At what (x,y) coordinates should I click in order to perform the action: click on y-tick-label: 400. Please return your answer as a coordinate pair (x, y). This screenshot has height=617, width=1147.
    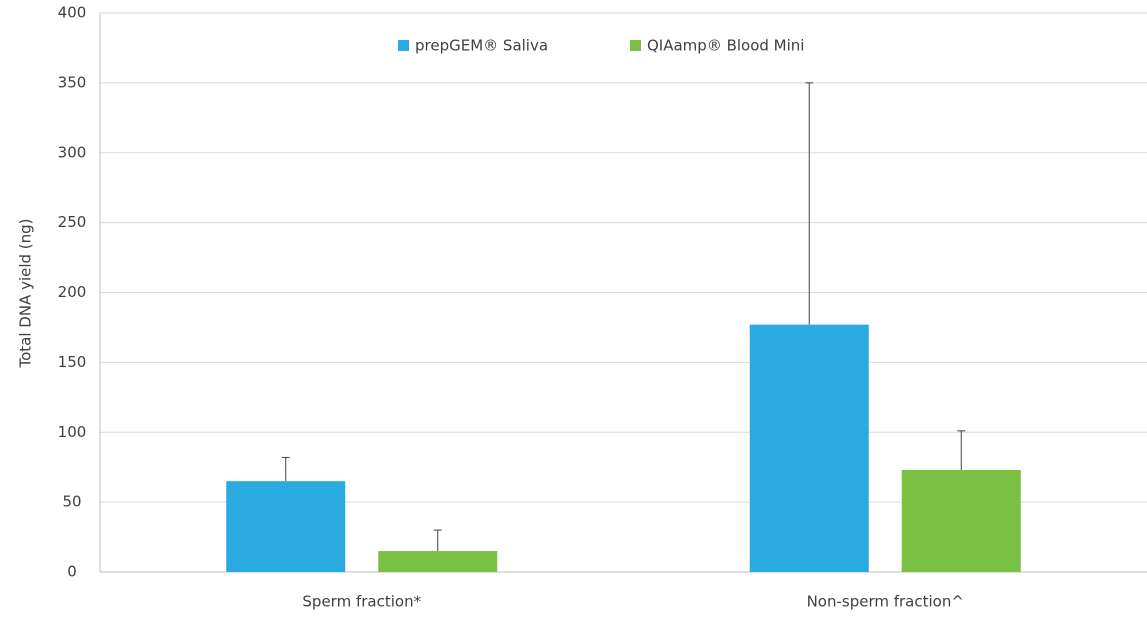
    Looking at the image, I should click on (72, 13).